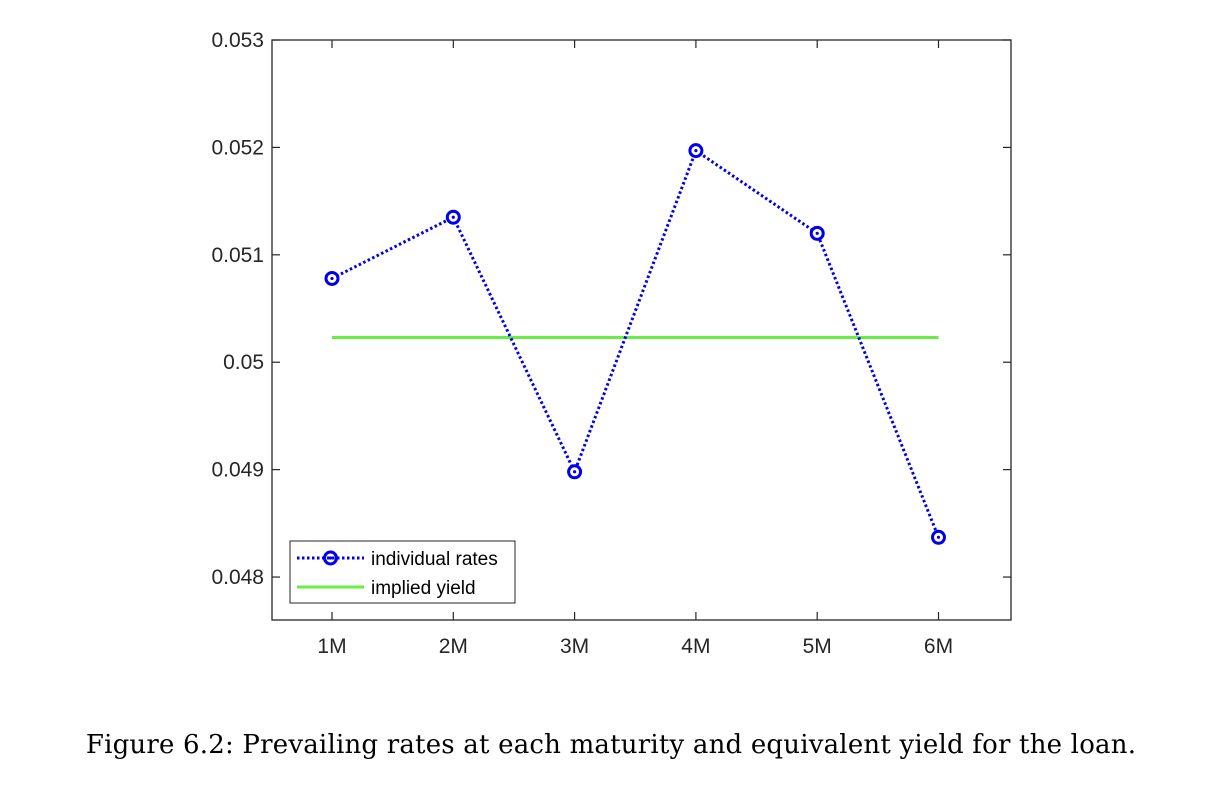 The width and height of the screenshot is (1222, 794). I want to click on y-tick-label: 0.053, so click(237, 40).